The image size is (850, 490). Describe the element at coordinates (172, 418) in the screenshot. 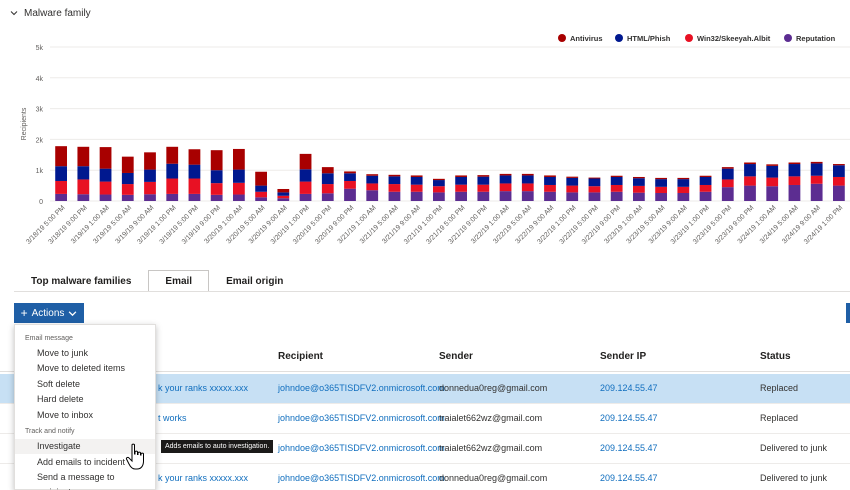

I see `subject-cell: t works` at that location.